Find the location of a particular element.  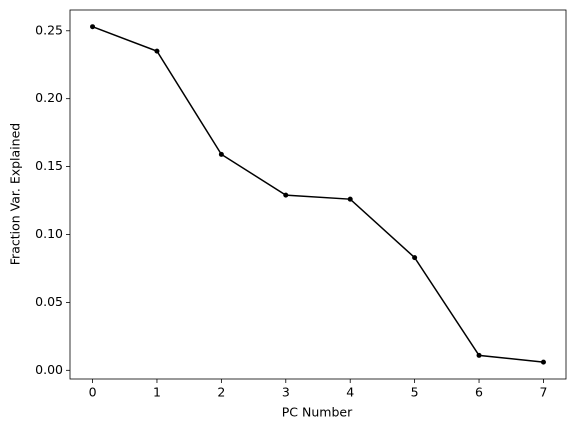

x-tick-label: 7 is located at coordinates (543, 392).